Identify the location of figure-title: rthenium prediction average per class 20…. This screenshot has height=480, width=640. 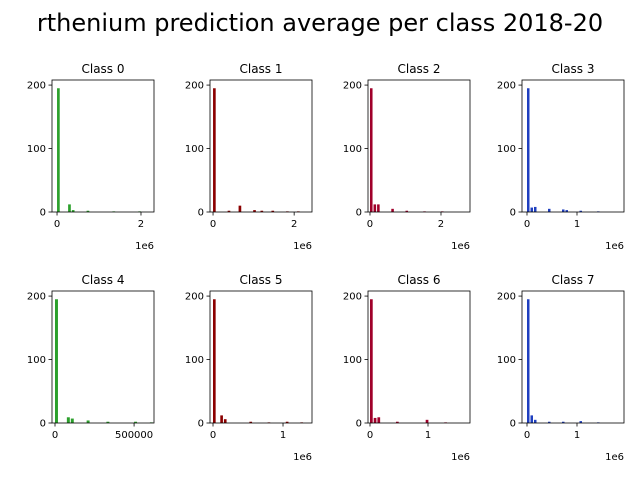
(320, 23).